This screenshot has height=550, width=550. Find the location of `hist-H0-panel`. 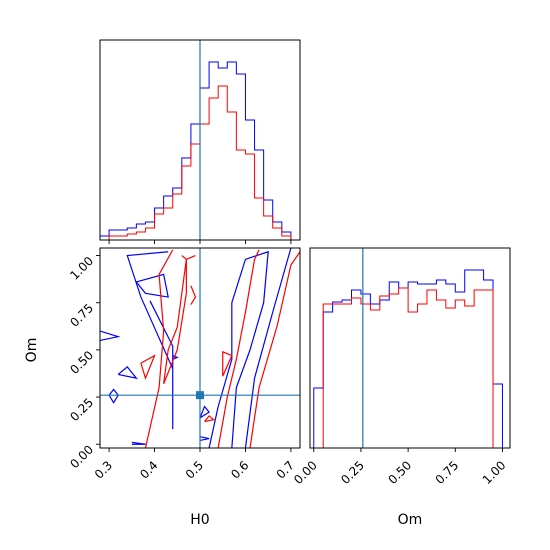

hist-H0-panel is located at coordinates (200, 141).